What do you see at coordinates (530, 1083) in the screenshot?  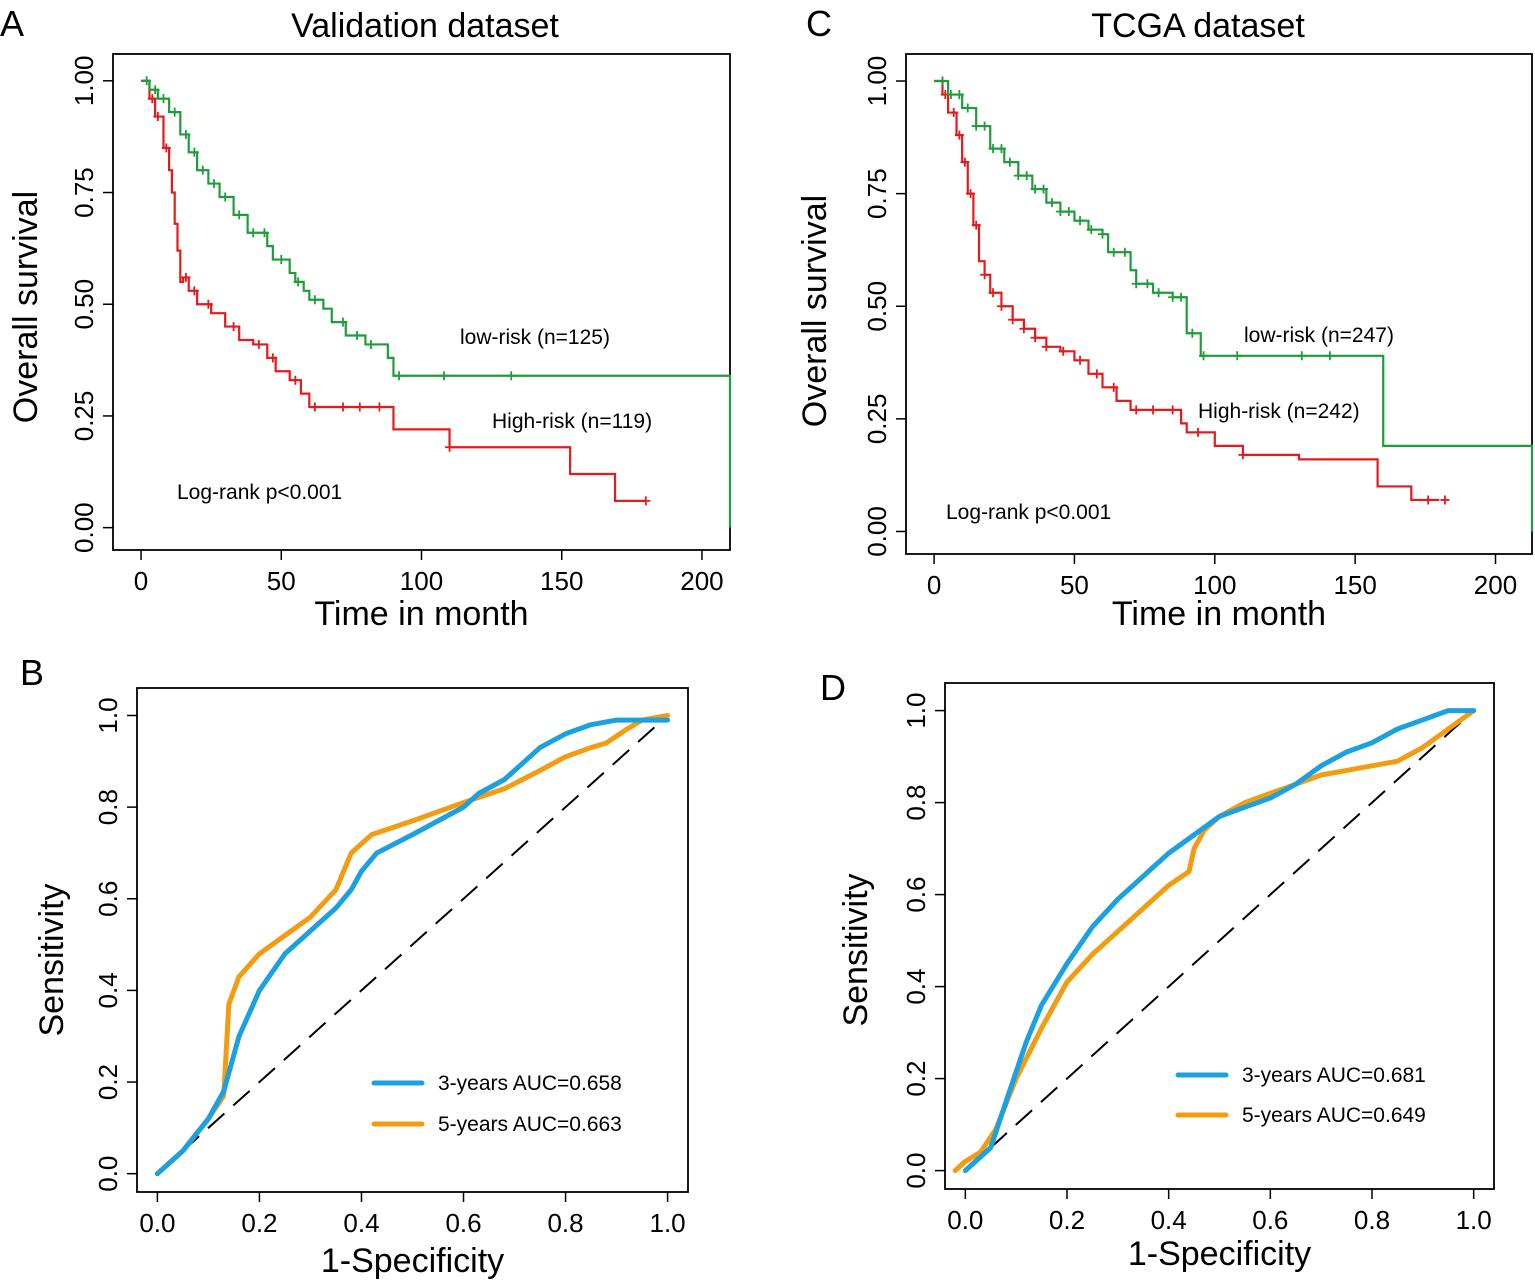 I see `legend-label: 3-years AUC=0.658` at bounding box center [530, 1083].